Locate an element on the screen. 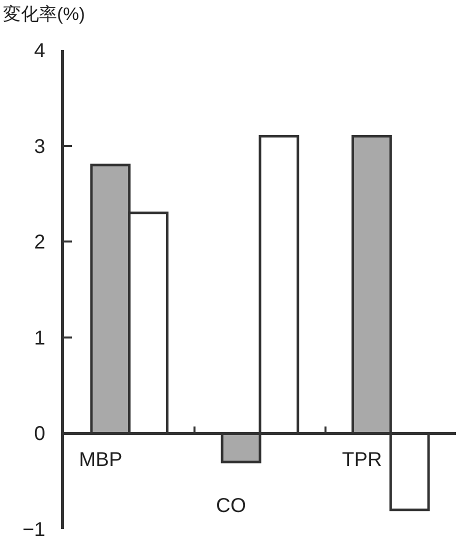  y-tick-label: −1 is located at coordinates (34, 530).